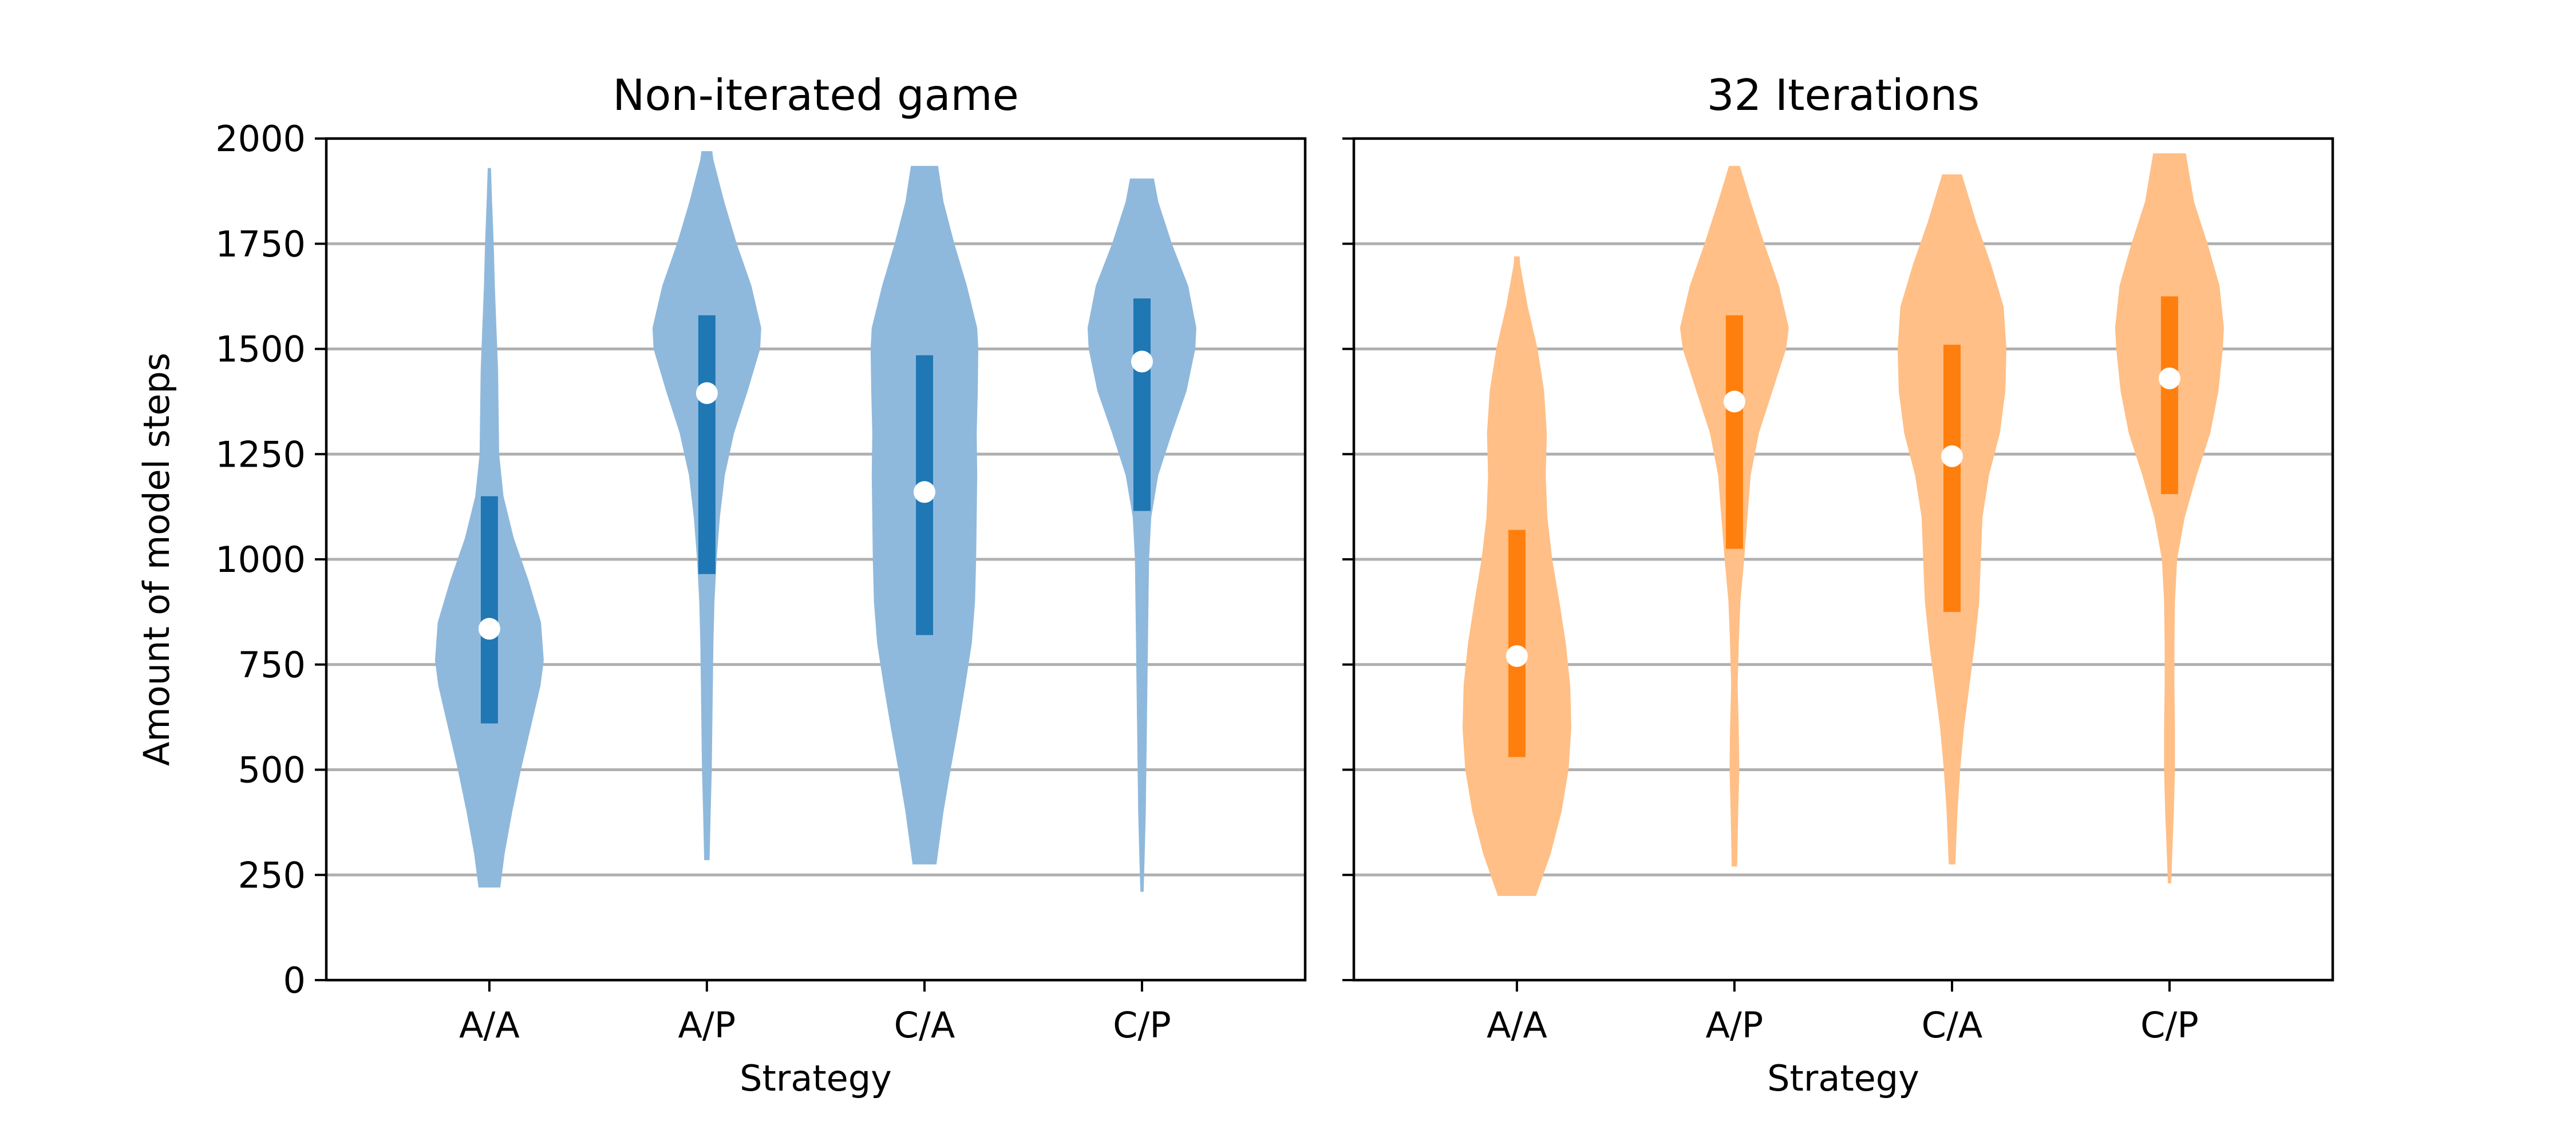  What do you see at coordinates (260, 560) in the screenshot?
I see `y-tick-label: 1000` at bounding box center [260, 560].